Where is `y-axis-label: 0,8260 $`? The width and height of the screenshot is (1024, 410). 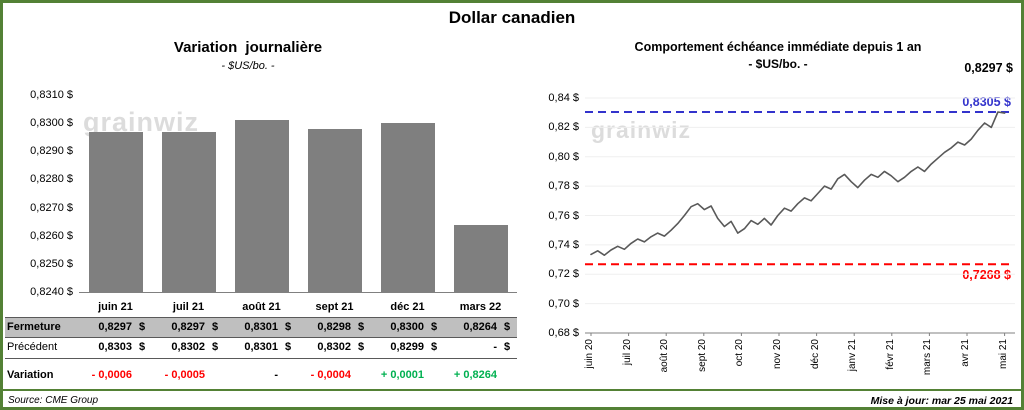
y-axis-label: 0,8260 $ is located at coordinates (51, 235).